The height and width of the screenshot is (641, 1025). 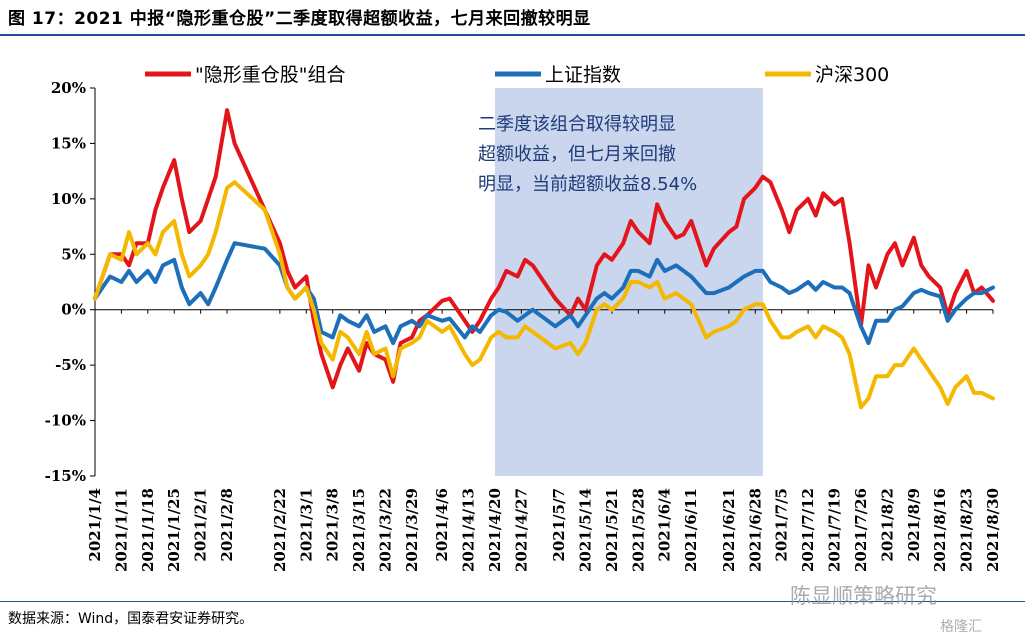 What do you see at coordinates (442, 525) in the screenshot?
I see `x-tick-label: 2021/4/6` at bounding box center [442, 525].